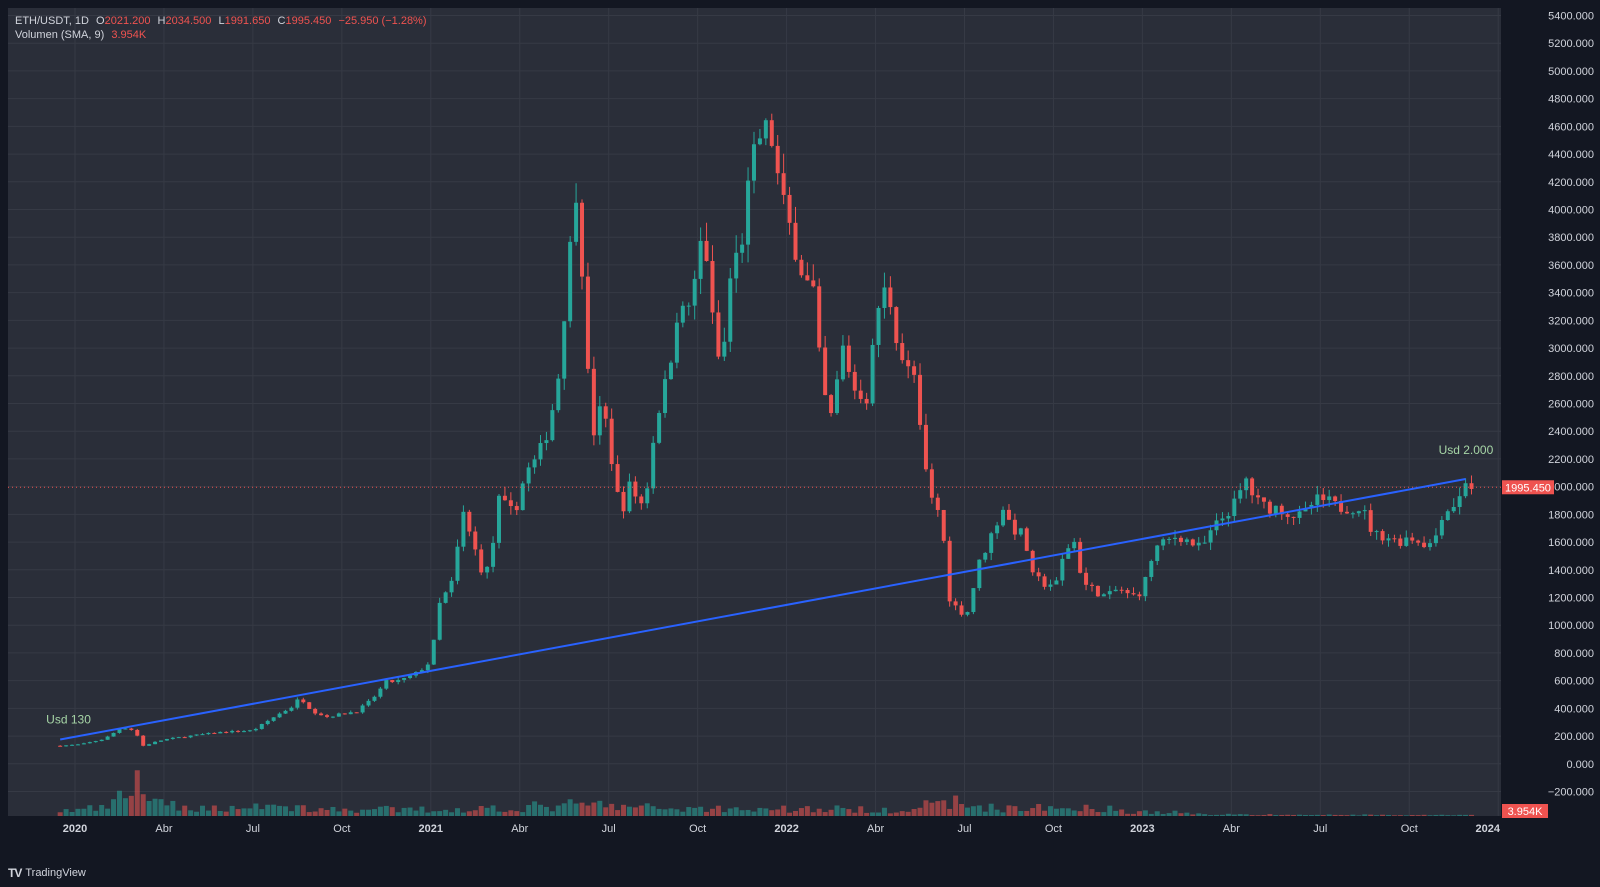 The height and width of the screenshot is (887, 1600). What do you see at coordinates (60, 35) in the screenshot?
I see `volume-indicator-label: Volumen (SMA, 9)` at bounding box center [60, 35].